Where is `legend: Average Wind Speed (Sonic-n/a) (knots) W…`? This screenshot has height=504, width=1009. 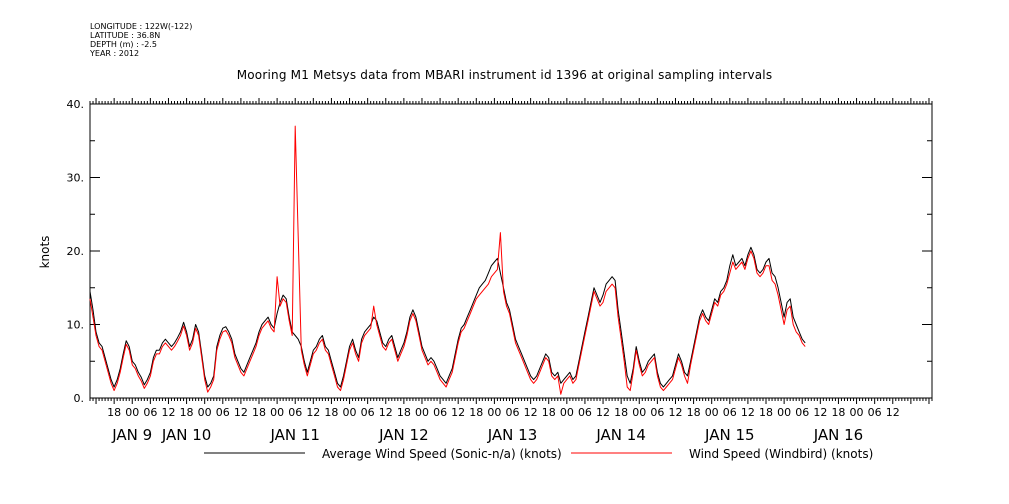 legend: Average Wind Speed (Sonic-n/a) (knots) W… is located at coordinates (538, 454).